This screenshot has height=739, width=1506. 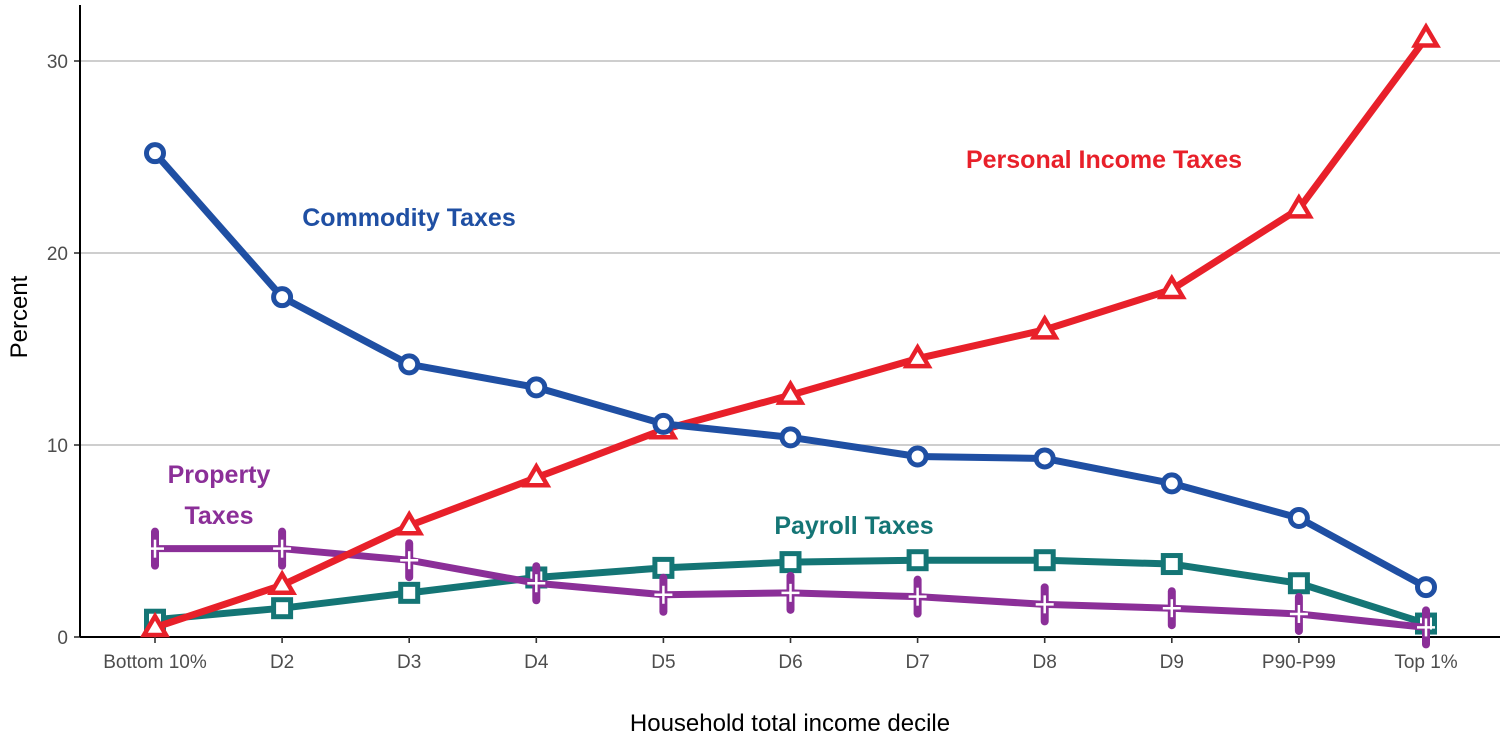 What do you see at coordinates (1045, 662) in the screenshot?
I see `x-tick-label: D8` at bounding box center [1045, 662].